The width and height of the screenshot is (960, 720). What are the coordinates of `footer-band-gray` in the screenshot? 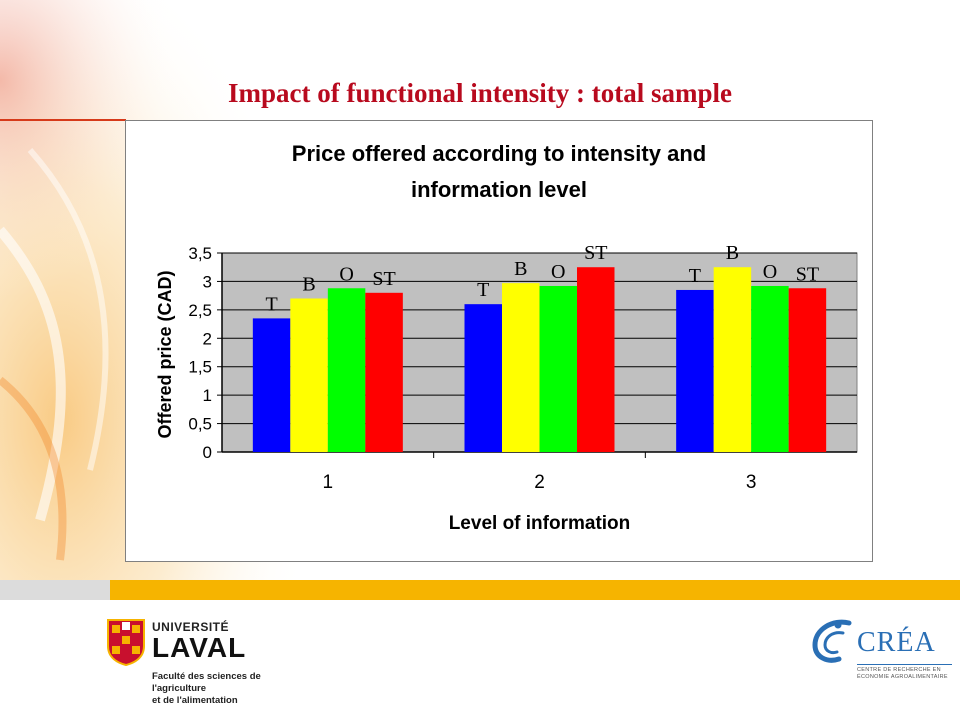 It's located at (55, 590).